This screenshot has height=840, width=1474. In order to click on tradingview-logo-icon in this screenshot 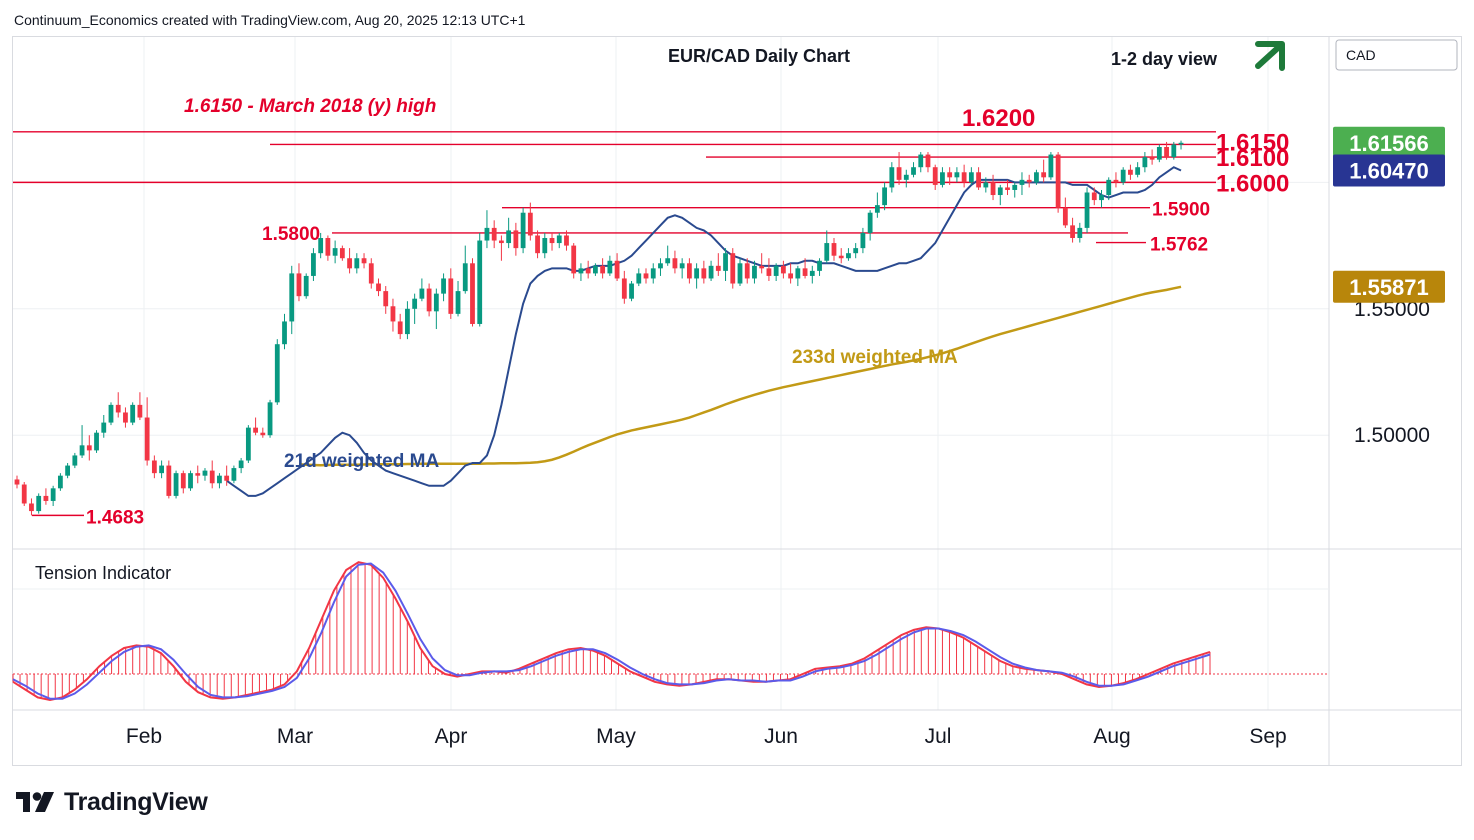, I will do `click(35, 801)`.